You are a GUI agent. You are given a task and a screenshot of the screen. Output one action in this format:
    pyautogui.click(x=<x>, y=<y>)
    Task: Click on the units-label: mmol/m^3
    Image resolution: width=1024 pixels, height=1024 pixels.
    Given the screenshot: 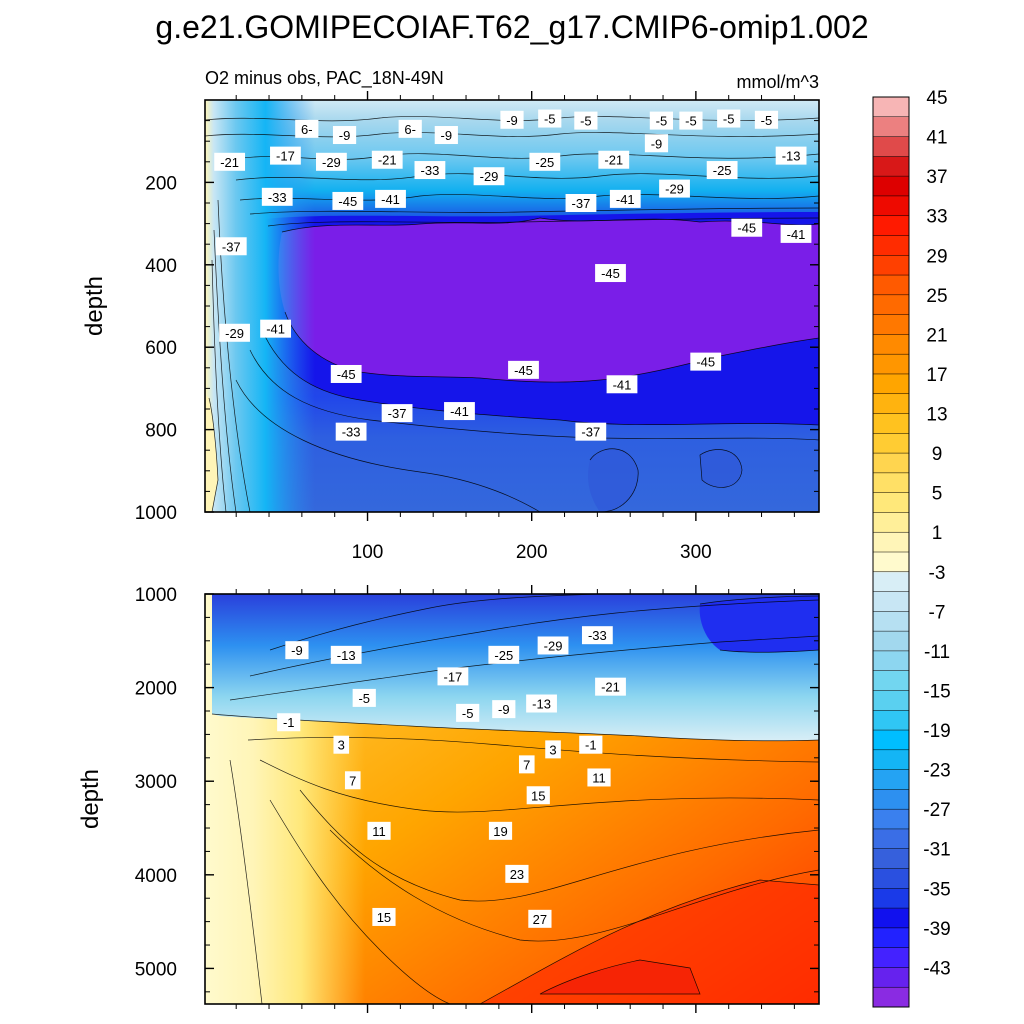 What is the action you would take?
    pyautogui.click(x=778, y=82)
    